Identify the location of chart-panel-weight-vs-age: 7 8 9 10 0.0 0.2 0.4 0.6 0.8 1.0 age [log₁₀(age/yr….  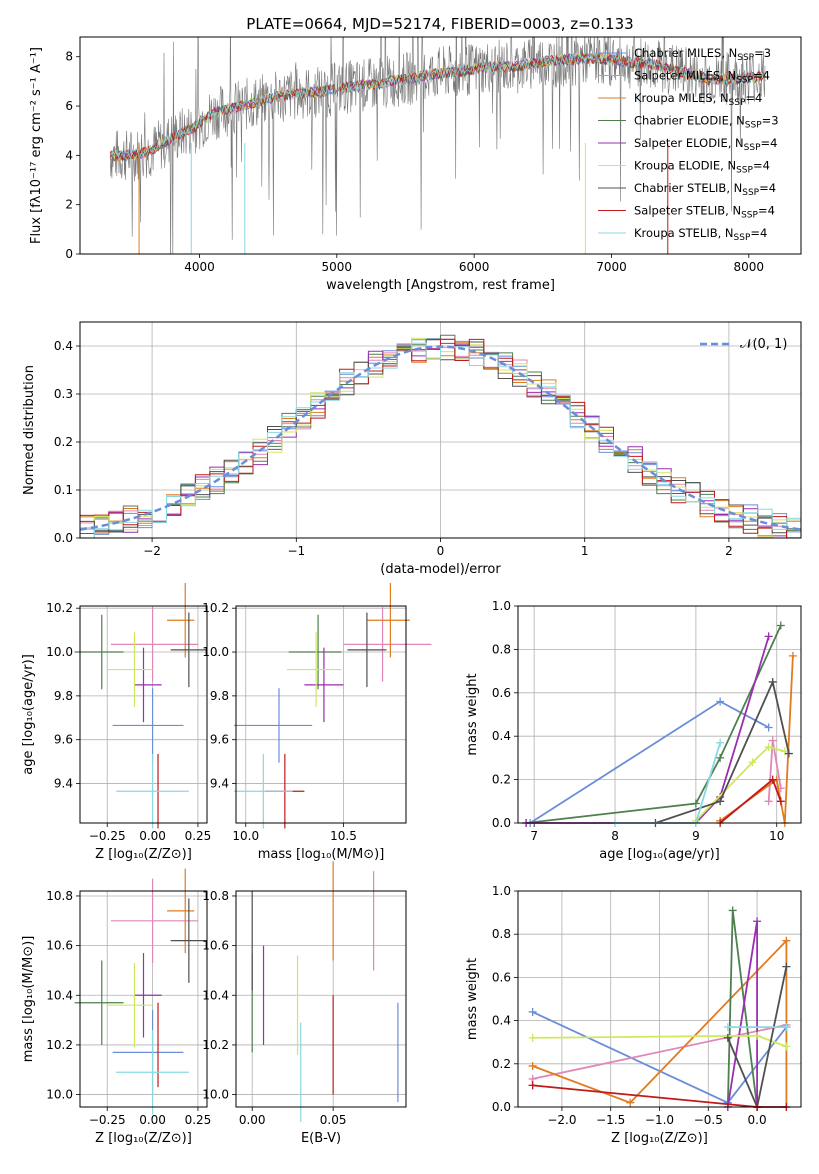
(633, 730).